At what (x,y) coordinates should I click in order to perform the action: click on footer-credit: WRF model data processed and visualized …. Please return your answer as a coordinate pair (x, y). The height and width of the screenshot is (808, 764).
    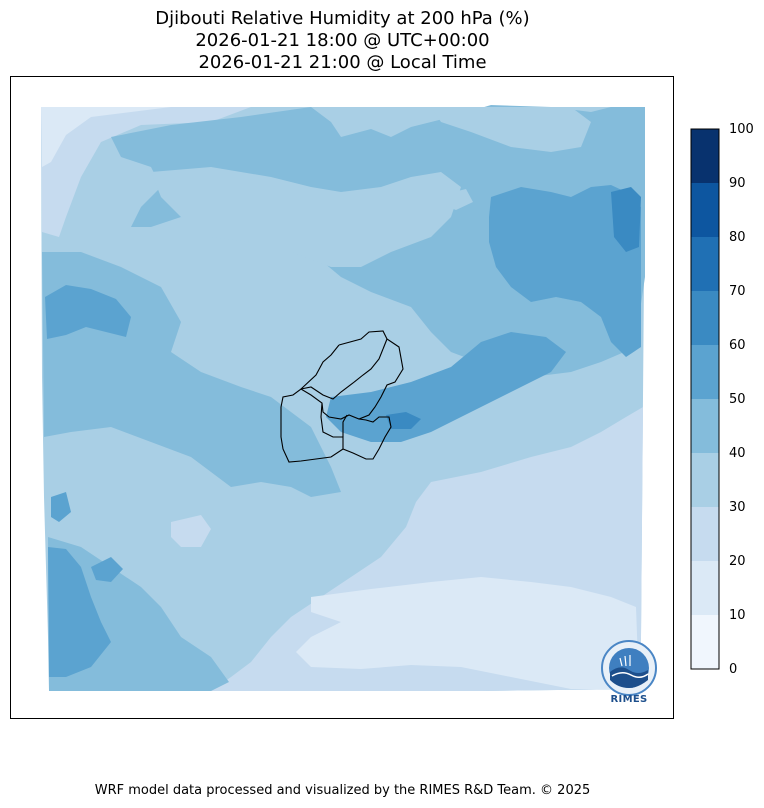
    Looking at the image, I should click on (342, 790).